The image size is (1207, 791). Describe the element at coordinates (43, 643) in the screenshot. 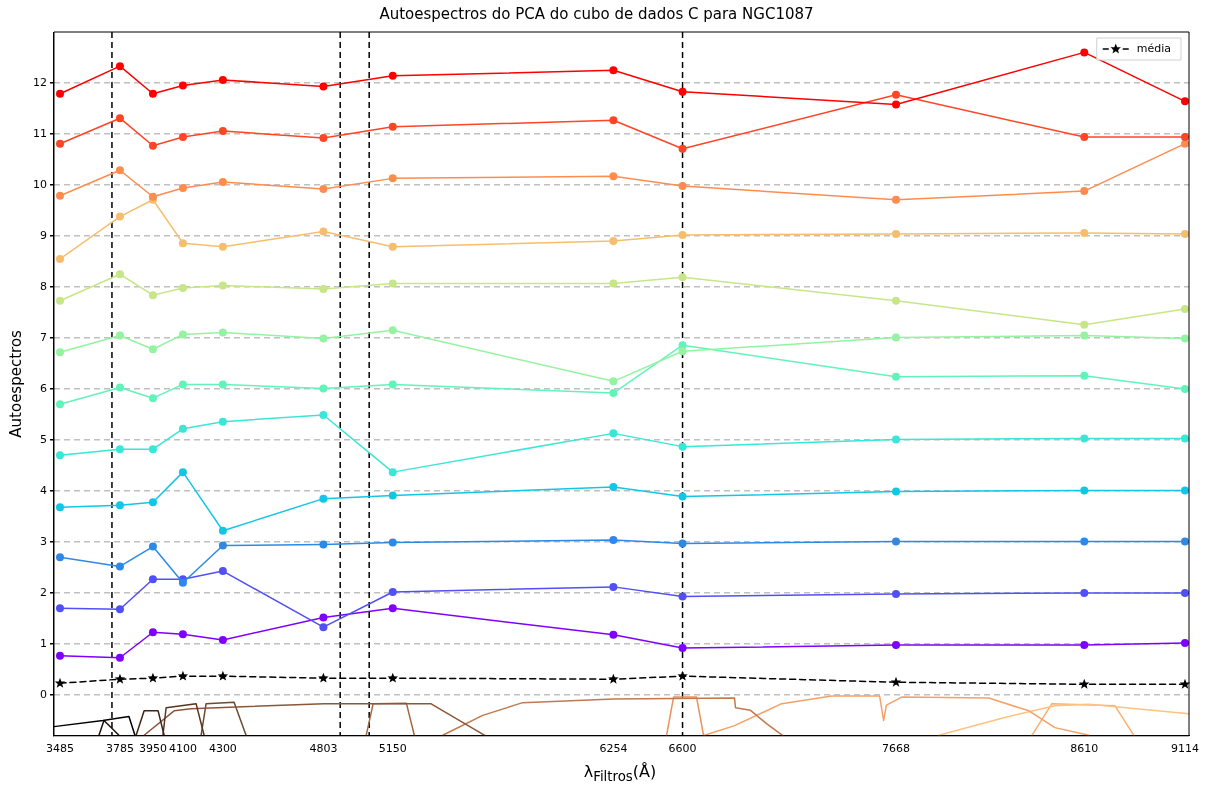

I see `y-tick-label: 1` at that location.